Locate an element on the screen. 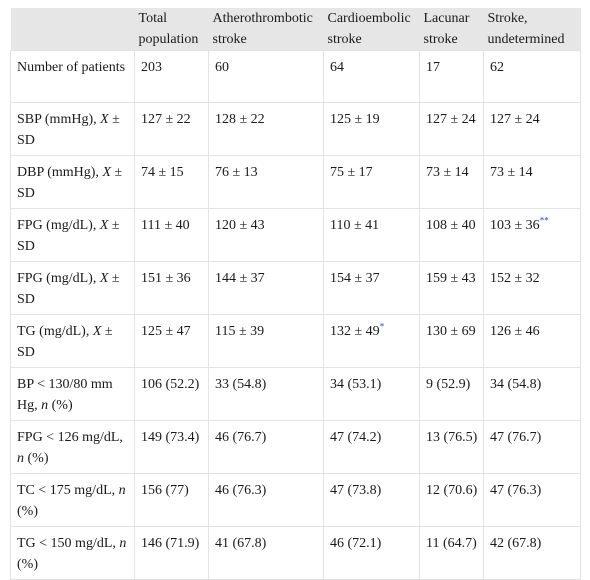 The height and width of the screenshot is (580, 590). cell-value: 47 (73.8) is located at coordinates (356, 490).